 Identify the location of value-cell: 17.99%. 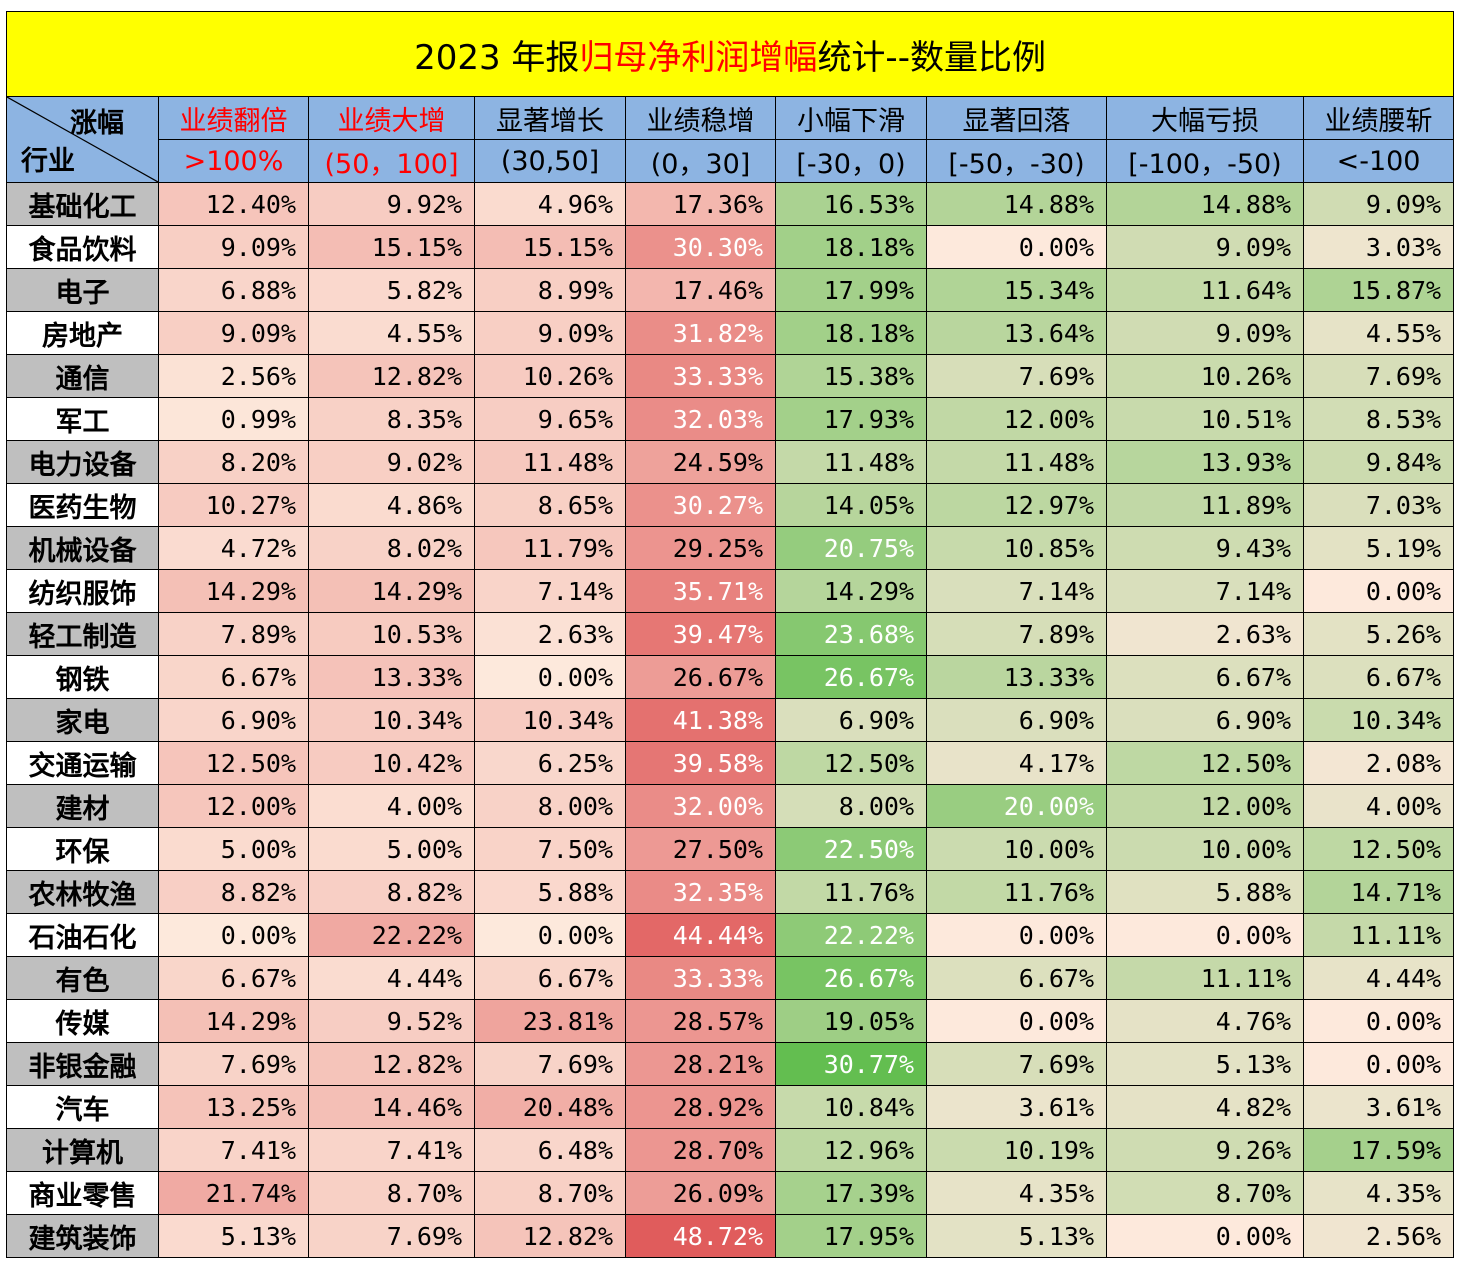
(851, 290).